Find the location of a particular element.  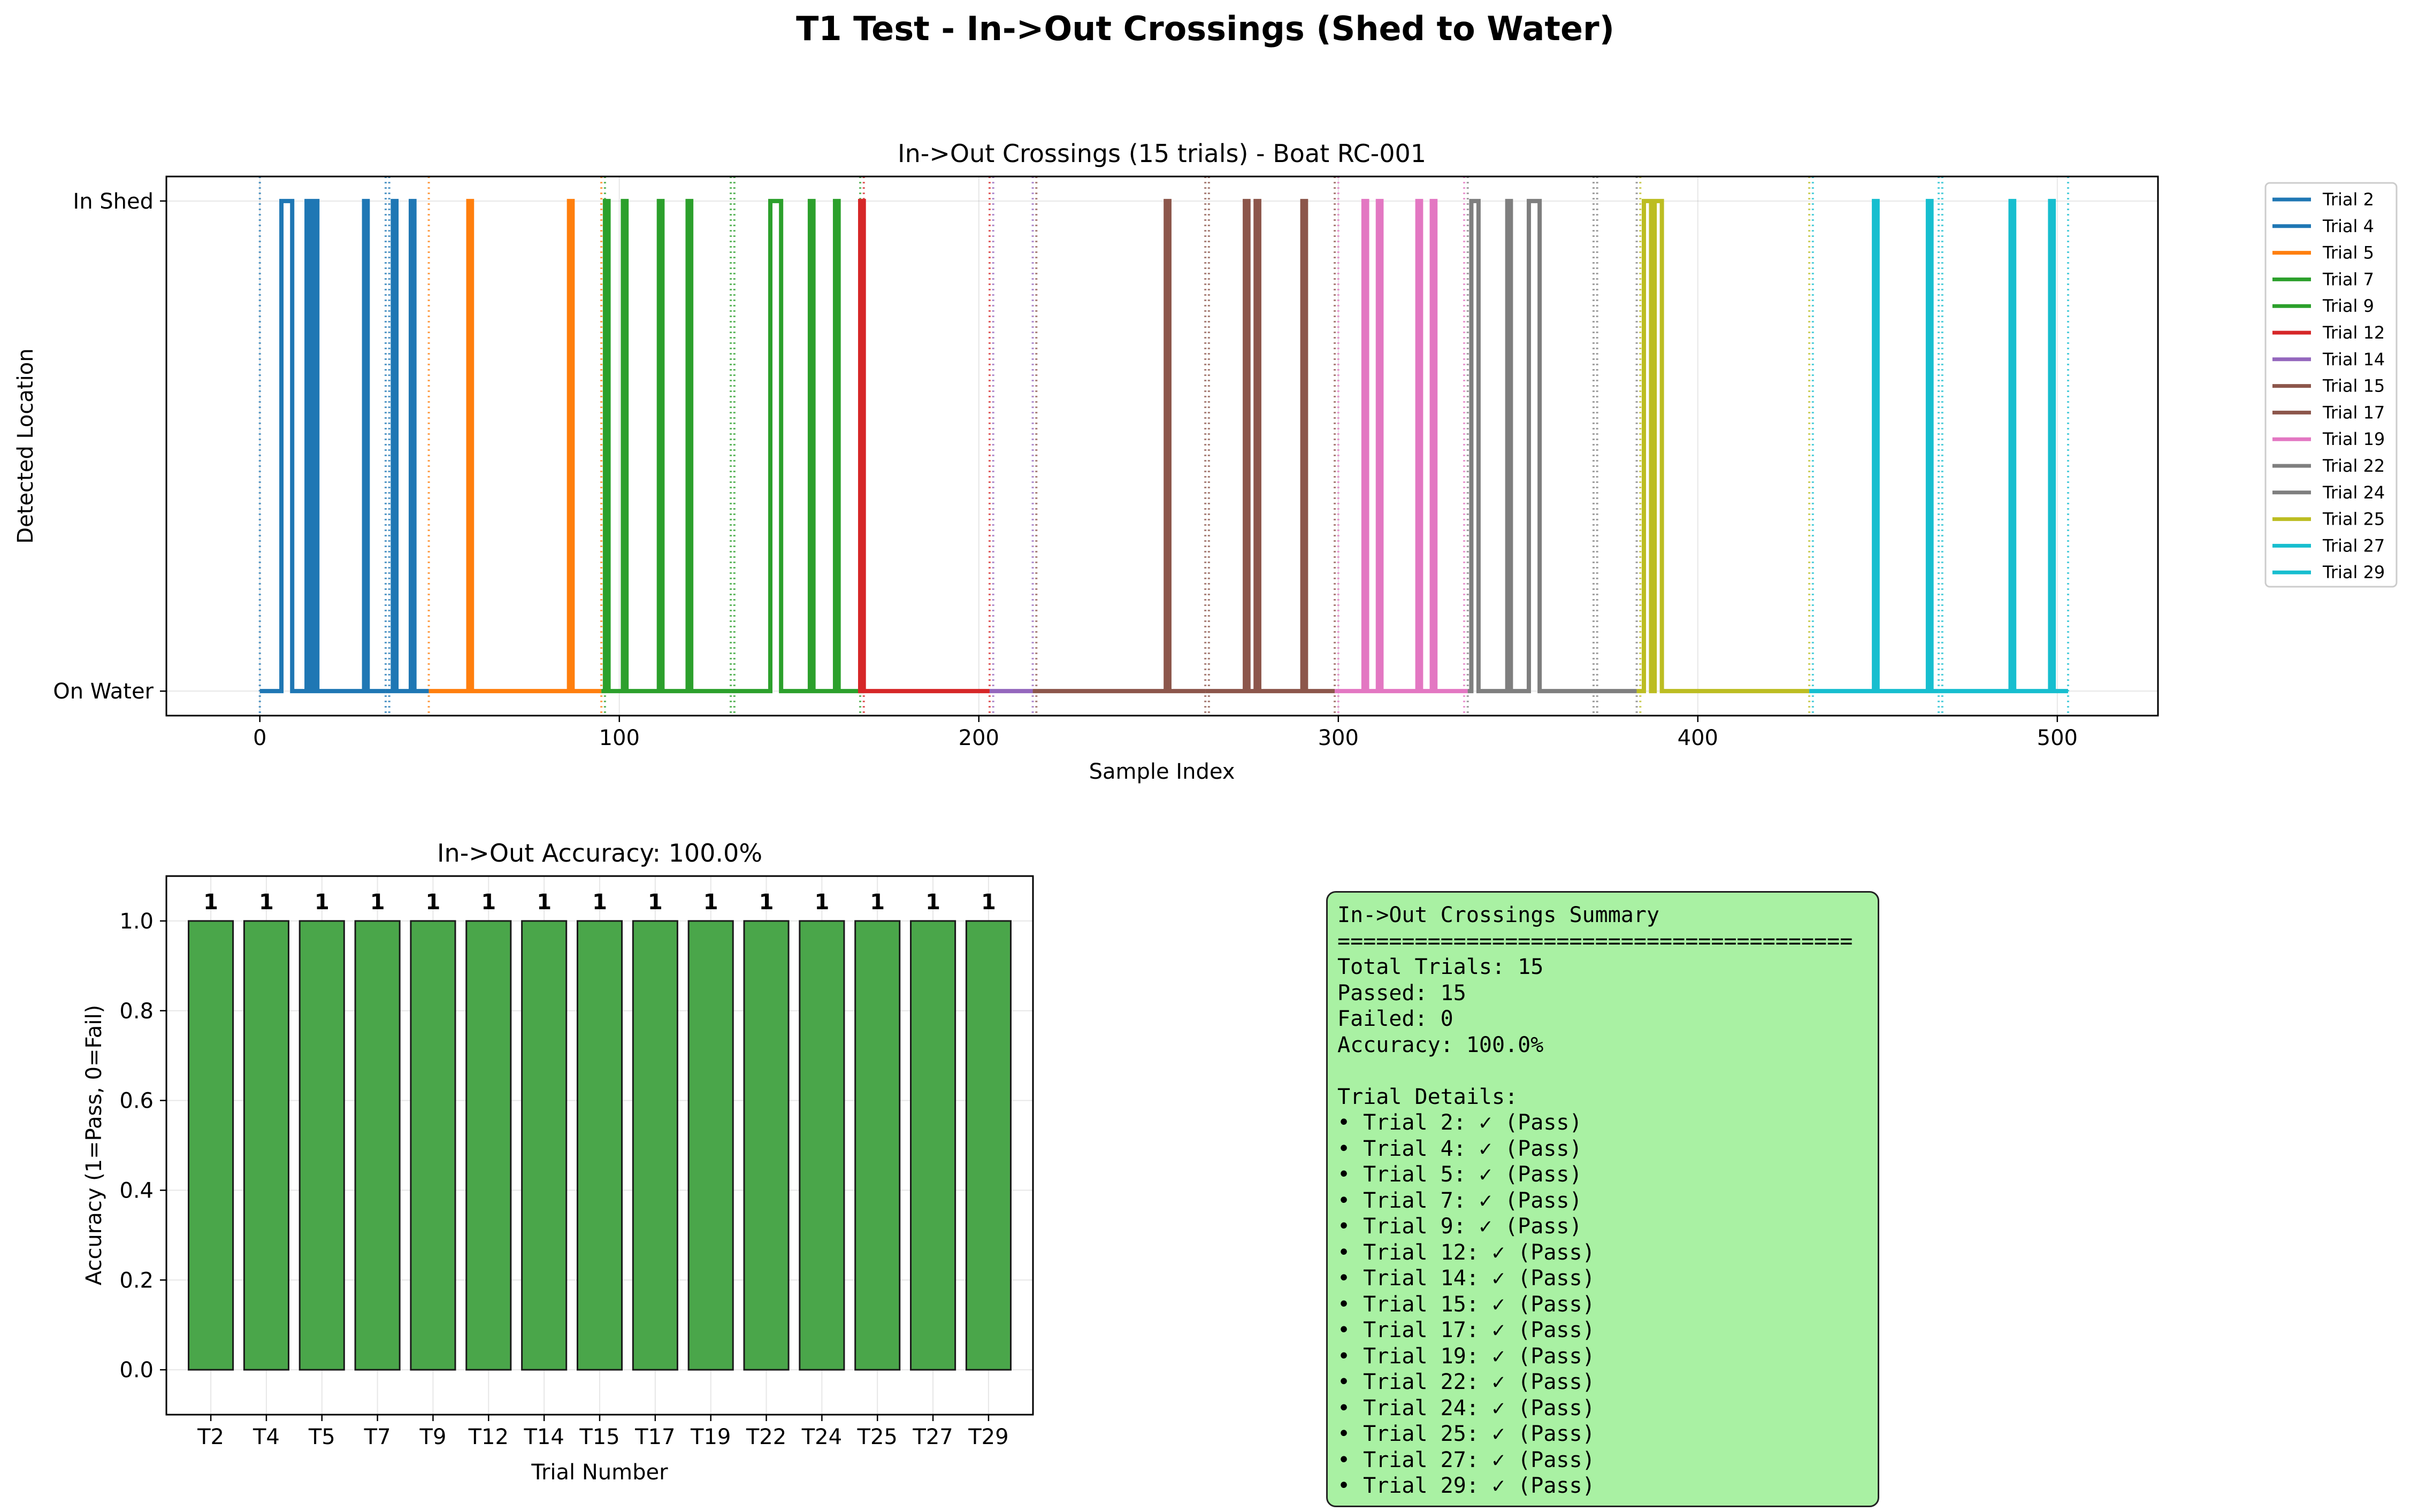

bar-x-tick-label: T9 is located at coordinates (433, 1437).